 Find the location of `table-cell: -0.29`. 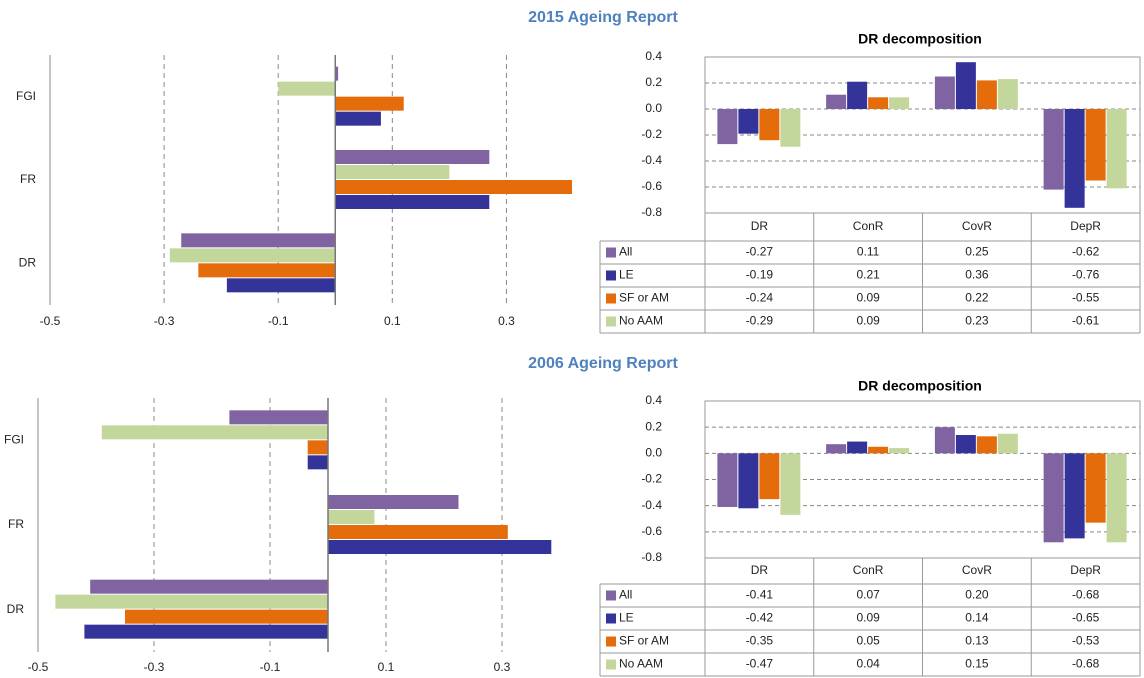

table-cell: -0.29 is located at coordinates (760, 321).